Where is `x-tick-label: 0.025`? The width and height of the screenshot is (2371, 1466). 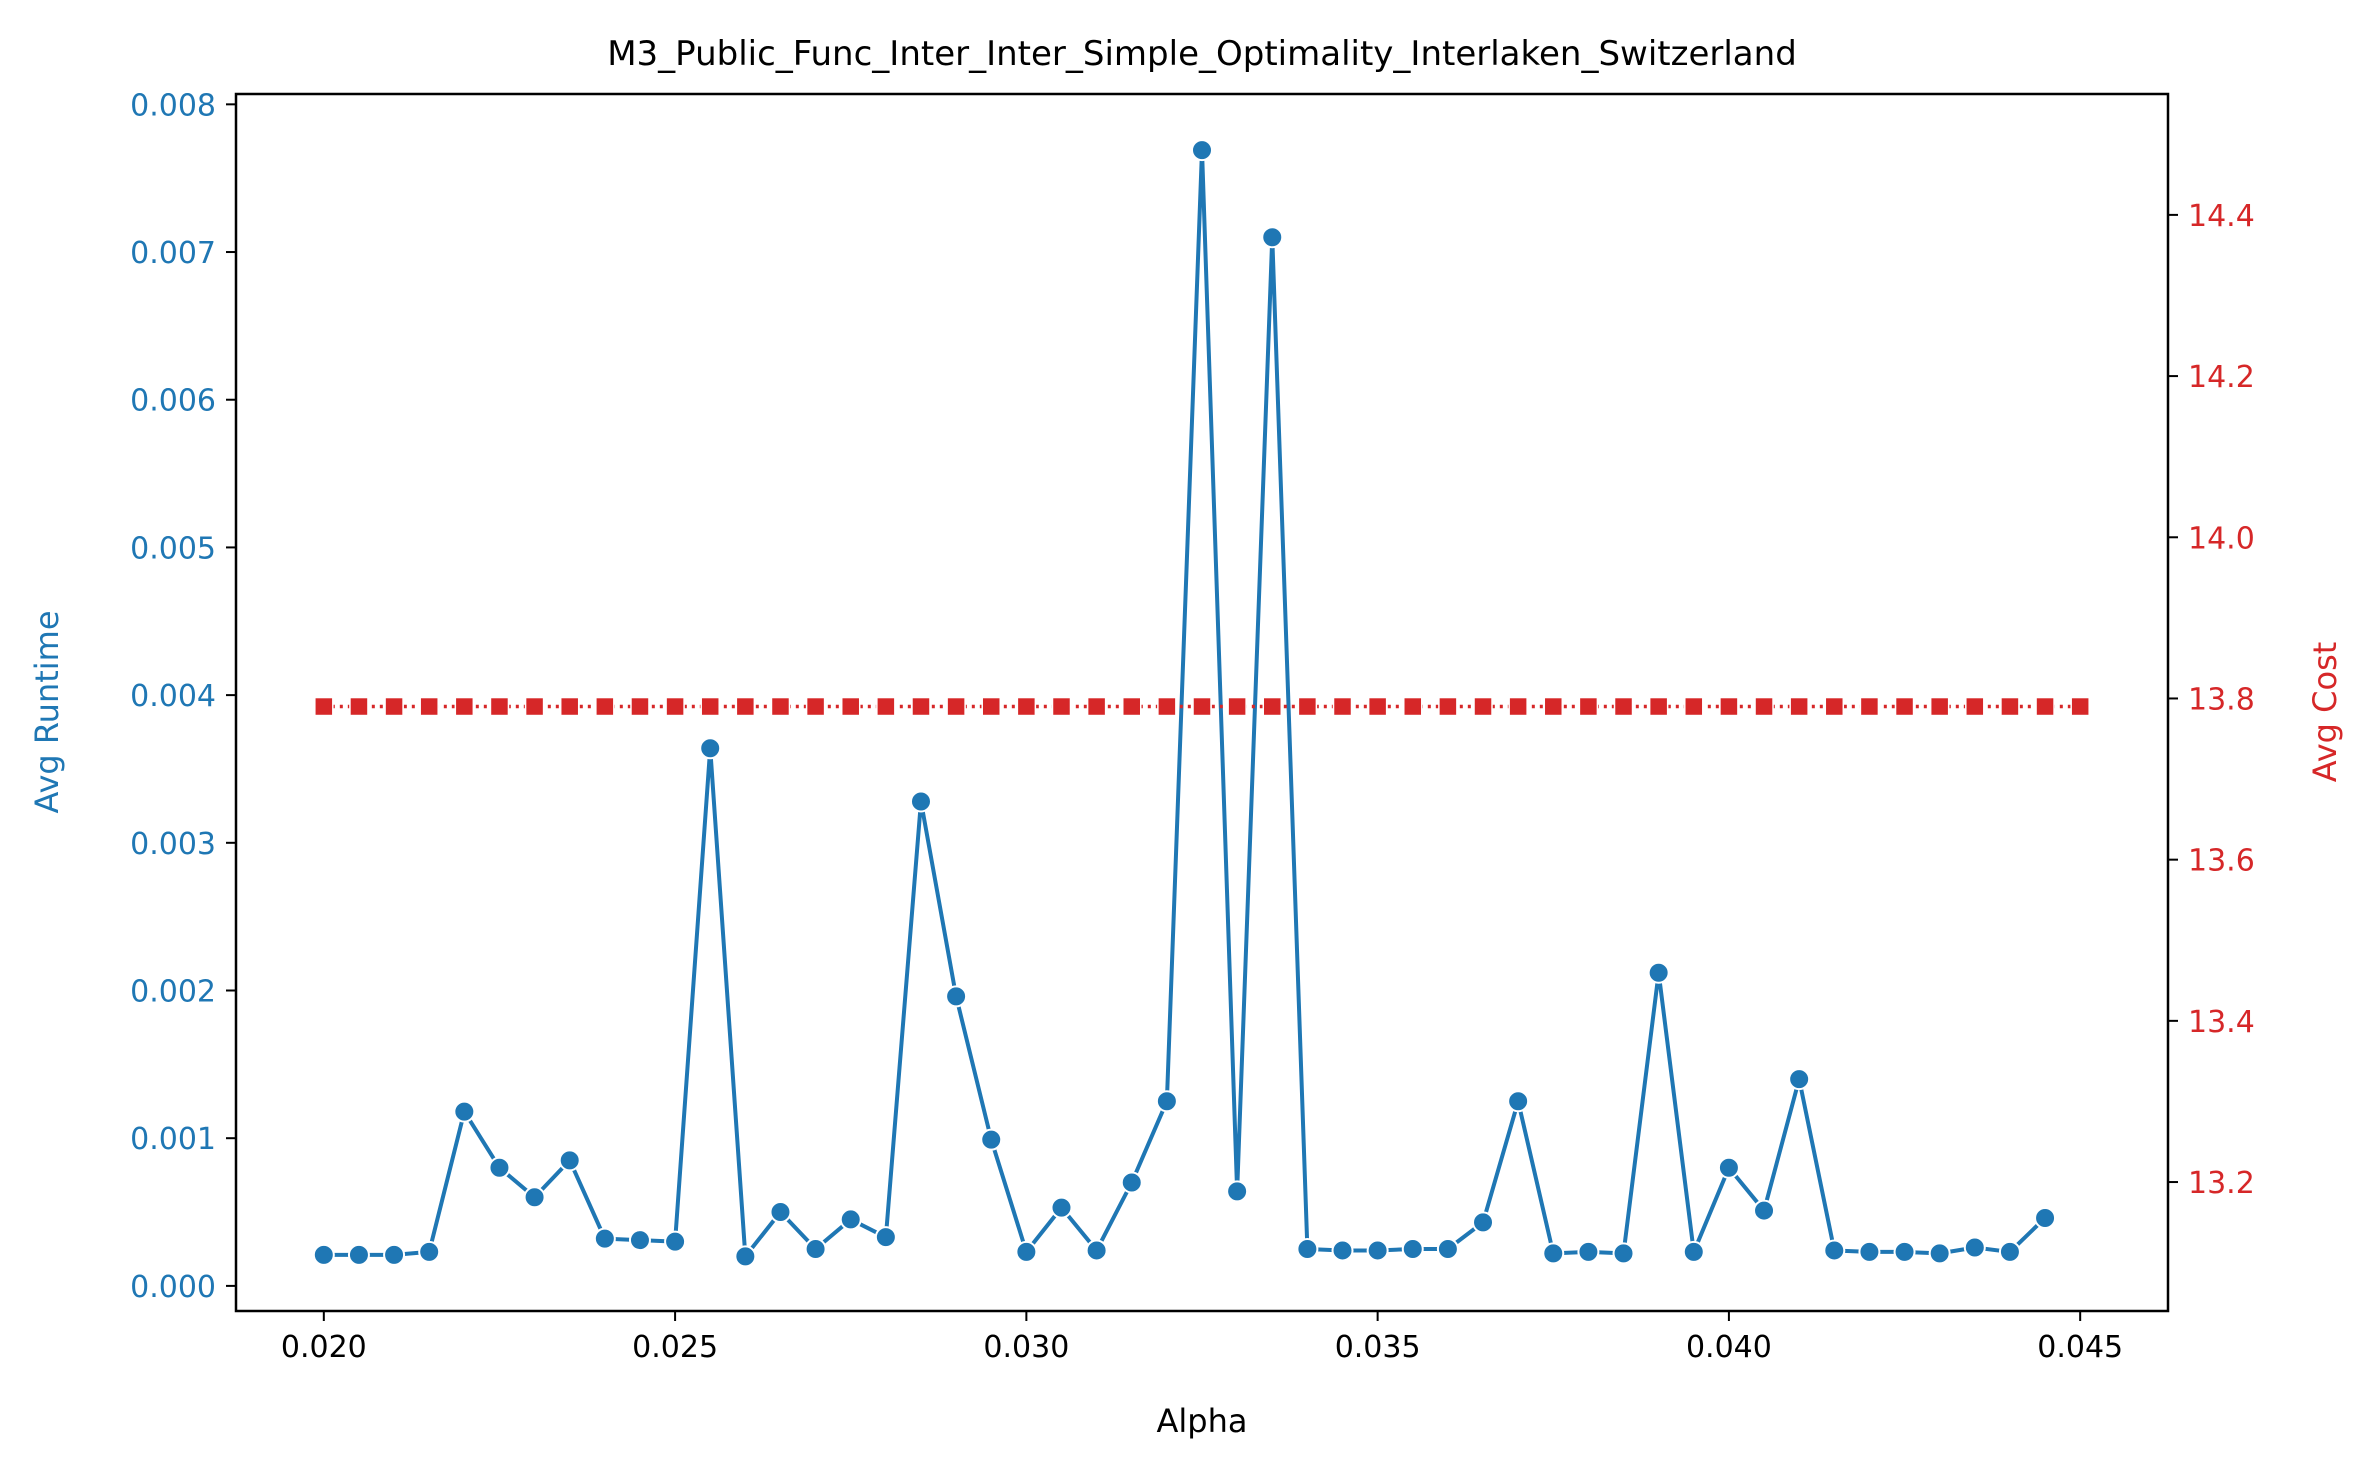
x-tick-label: 0.025 is located at coordinates (675, 1347).